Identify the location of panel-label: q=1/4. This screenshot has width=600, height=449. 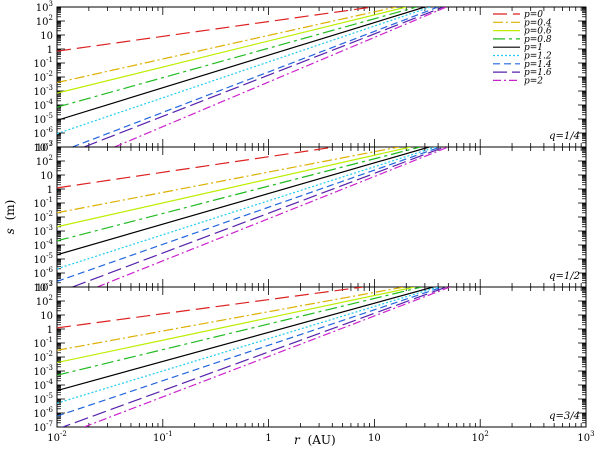
(564, 136).